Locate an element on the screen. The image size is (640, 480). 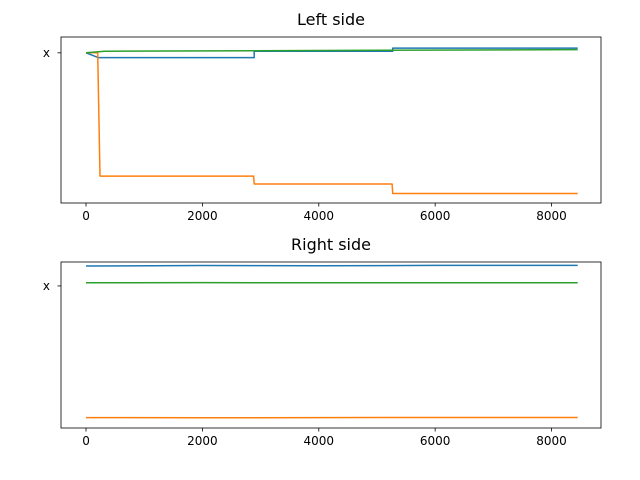
subplot-title: Right side is located at coordinates (331, 244).